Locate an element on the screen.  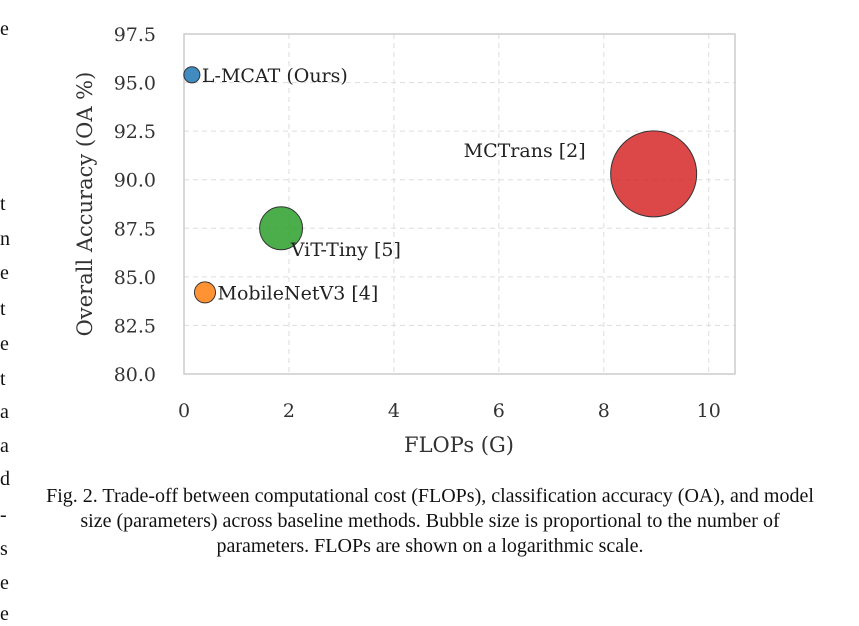
x-tick-label: 4 is located at coordinates (394, 411).